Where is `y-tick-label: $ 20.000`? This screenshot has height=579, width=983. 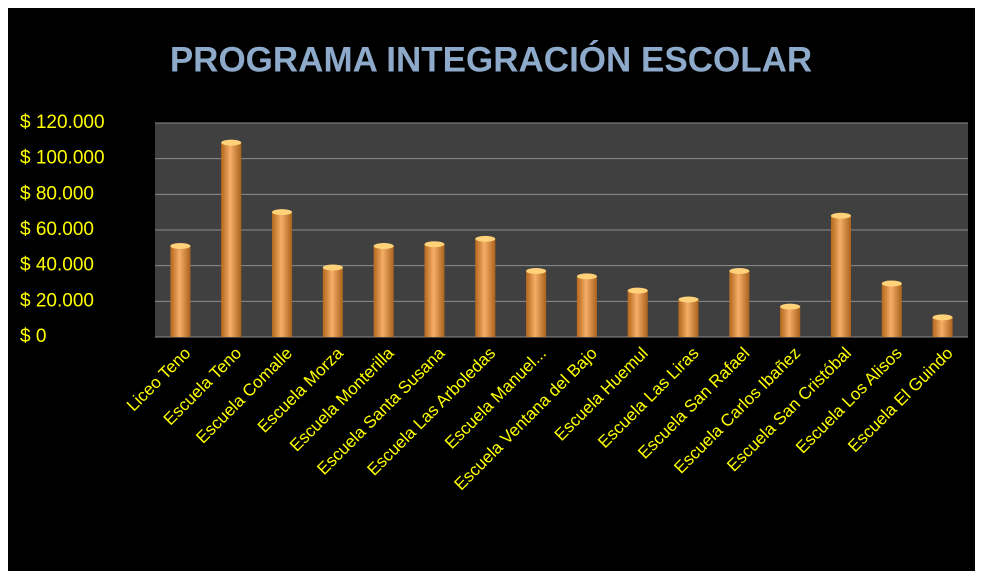 y-tick-label: $ 20.000 is located at coordinates (57, 300).